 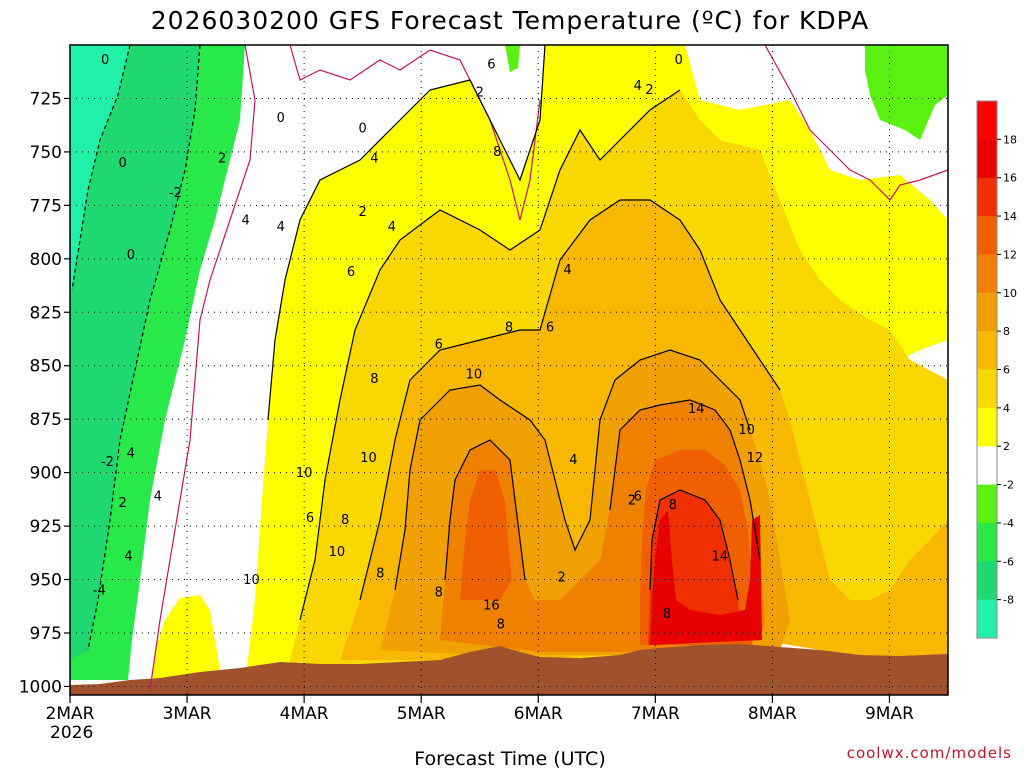 What do you see at coordinates (491, 605) in the screenshot?
I see `contour-label-44: 16` at bounding box center [491, 605].